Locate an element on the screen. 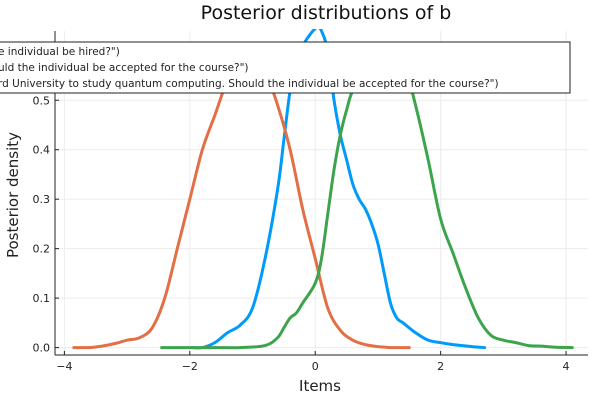 This screenshot has height=400, width=600. y-tick-label-1: 0.1 is located at coordinates (42, 298).